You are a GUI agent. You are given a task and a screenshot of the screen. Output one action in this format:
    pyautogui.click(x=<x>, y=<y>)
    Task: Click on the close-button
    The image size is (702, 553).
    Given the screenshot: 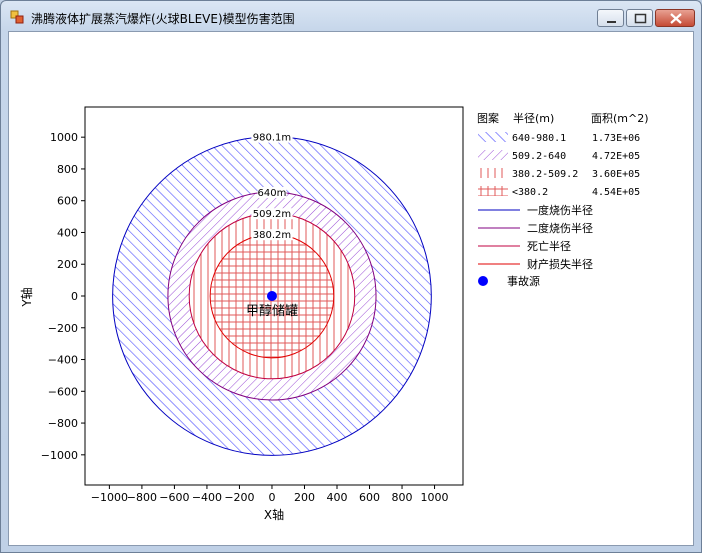 What is the action you would take?
    pyautogui.click(x=675, y=18)
    